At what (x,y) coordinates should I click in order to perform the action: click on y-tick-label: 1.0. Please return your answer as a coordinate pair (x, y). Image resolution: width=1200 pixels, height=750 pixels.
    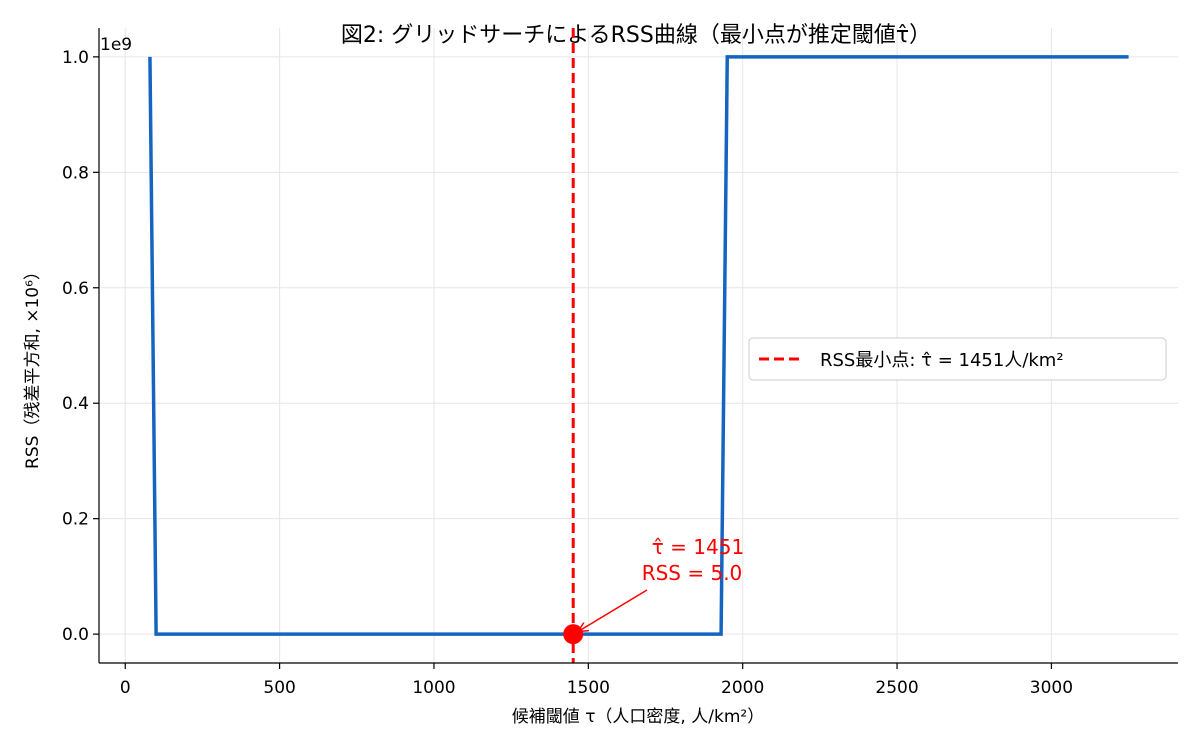
    Looking at the image, I should click on (75, 58).